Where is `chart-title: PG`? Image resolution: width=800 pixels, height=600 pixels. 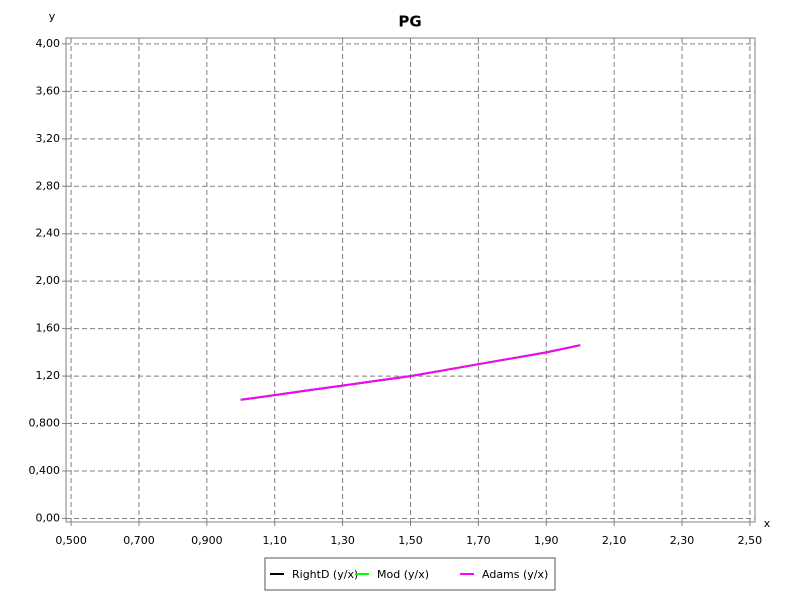 chart-title: PG is located at coordinates (409, 22).